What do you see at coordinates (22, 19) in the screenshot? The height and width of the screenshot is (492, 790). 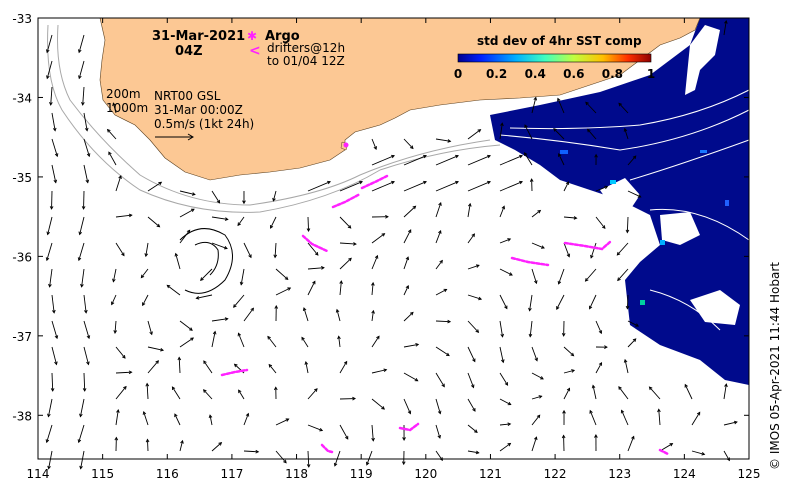 I see `lat-tick-label: -33` at bounding box center [22, 19].